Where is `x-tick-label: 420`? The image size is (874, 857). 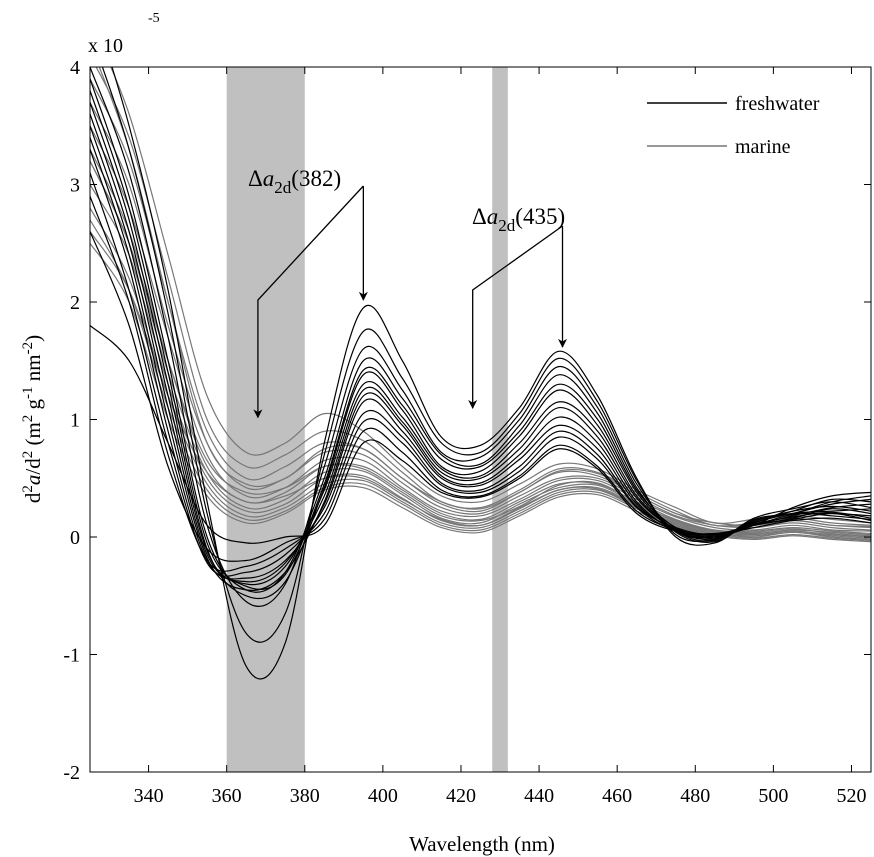
x-tick-label: 420 is located at coordinates (461, 796).